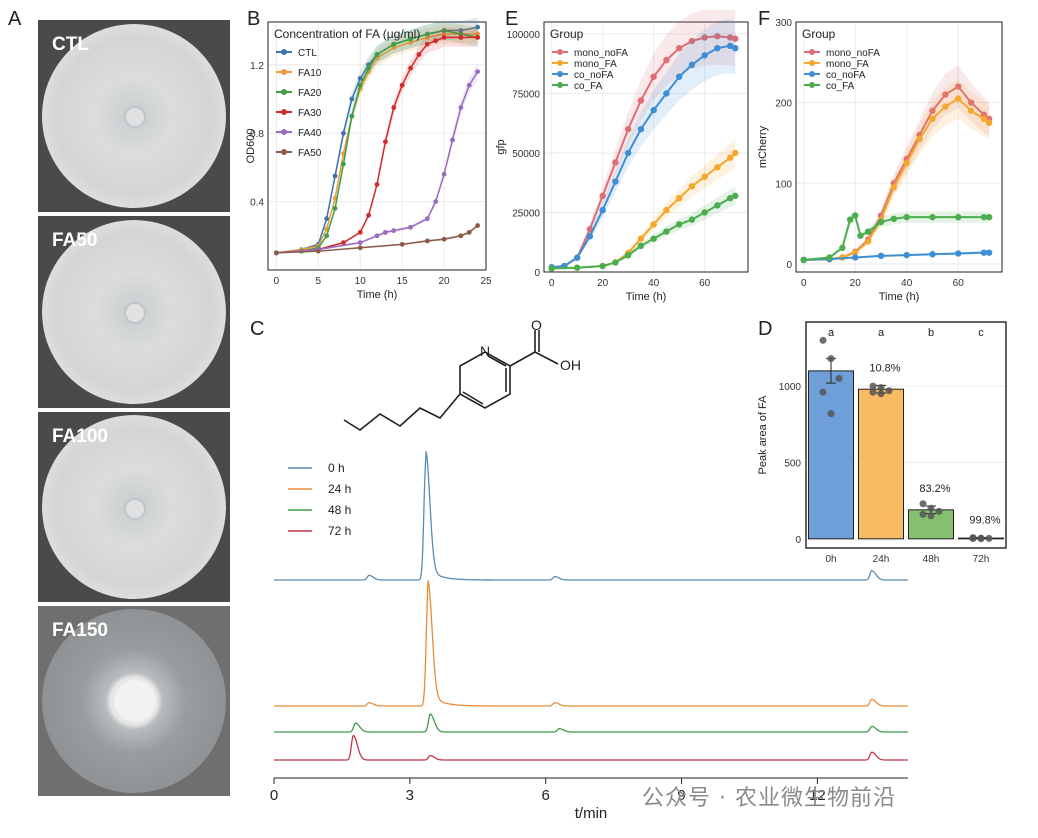 The image size is (1038, 838). Describe the element at coordinates (591, 516) in the screenshot. I see `trace-0h` at that location.